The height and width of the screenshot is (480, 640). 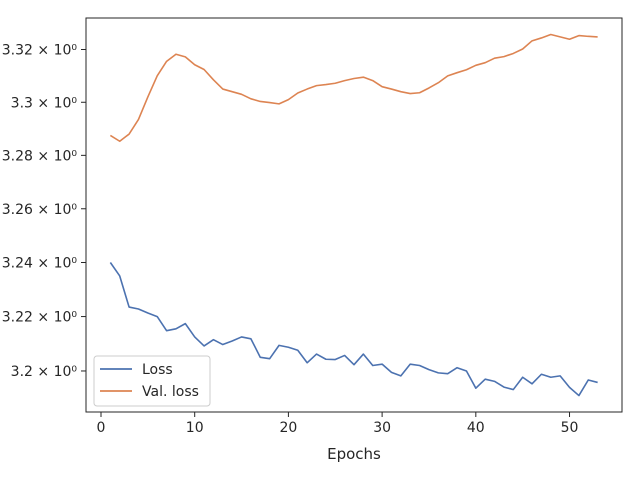 What do you see at coordinates (195, 428) in the screenshot?
I see `x-tick-label: 10` at bounding box center [195, 428].